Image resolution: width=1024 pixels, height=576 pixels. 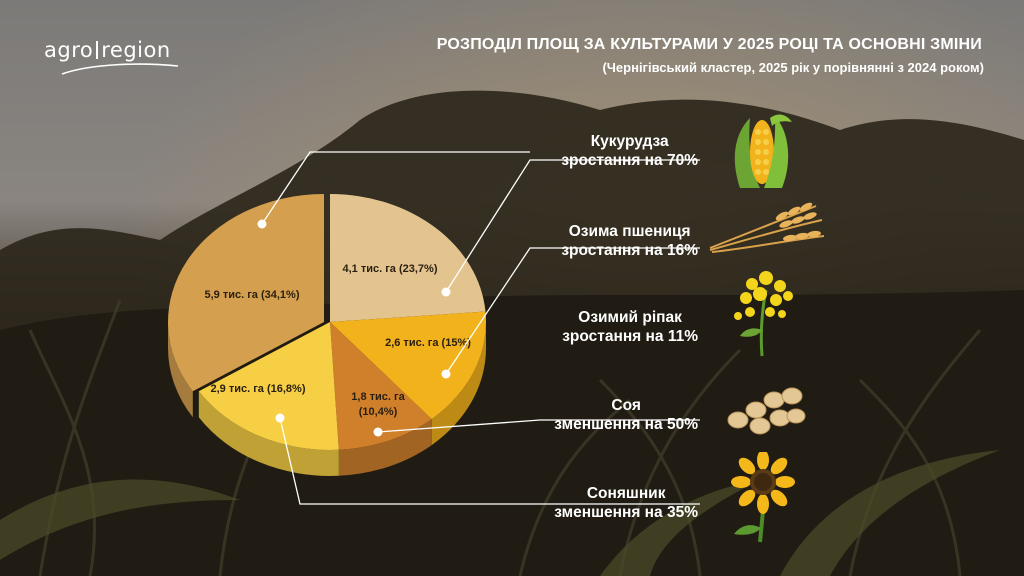 I want to click on pie-slice-label: 2,9 тис. га (16,8%), so click(x=258, y=389).